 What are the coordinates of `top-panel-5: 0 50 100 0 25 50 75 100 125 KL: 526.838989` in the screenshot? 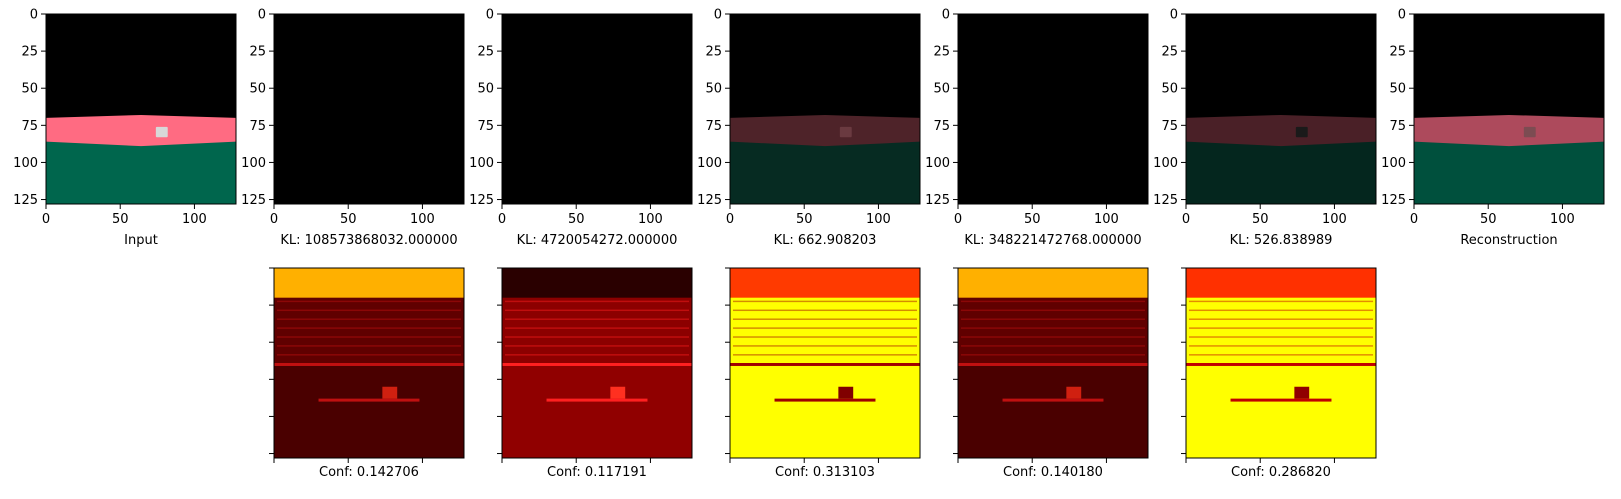 It's located at (1265, 128).